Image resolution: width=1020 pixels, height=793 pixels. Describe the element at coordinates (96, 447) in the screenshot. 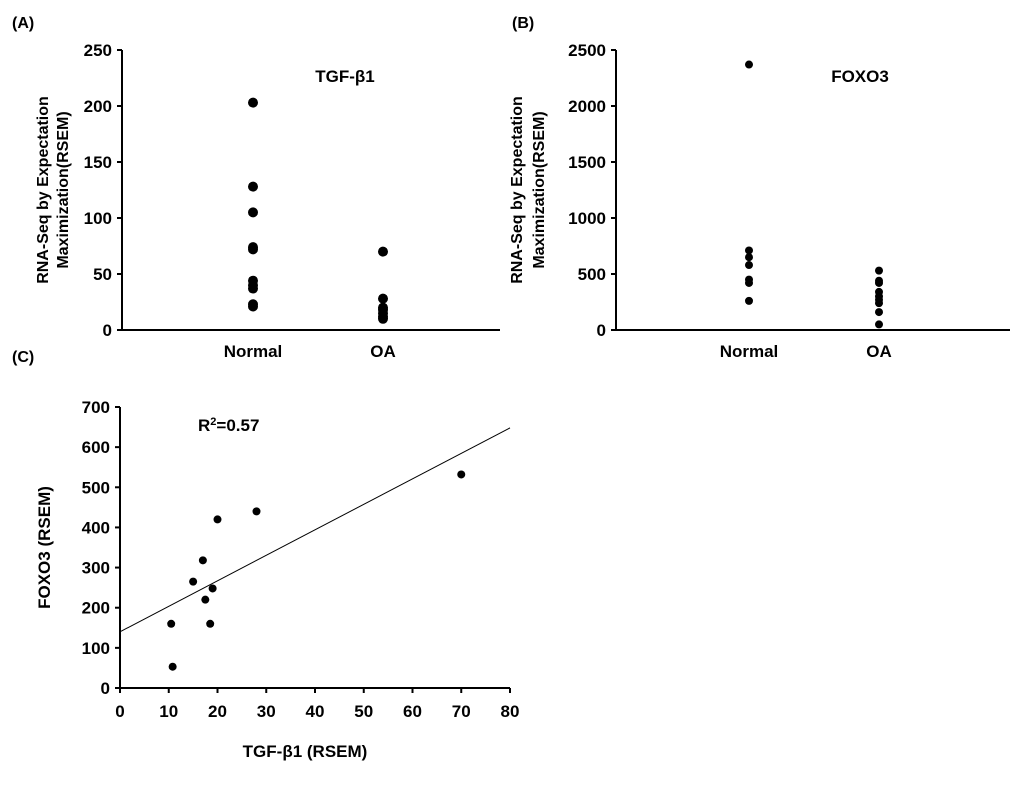

I see `y-tick-label: 600` at that location.